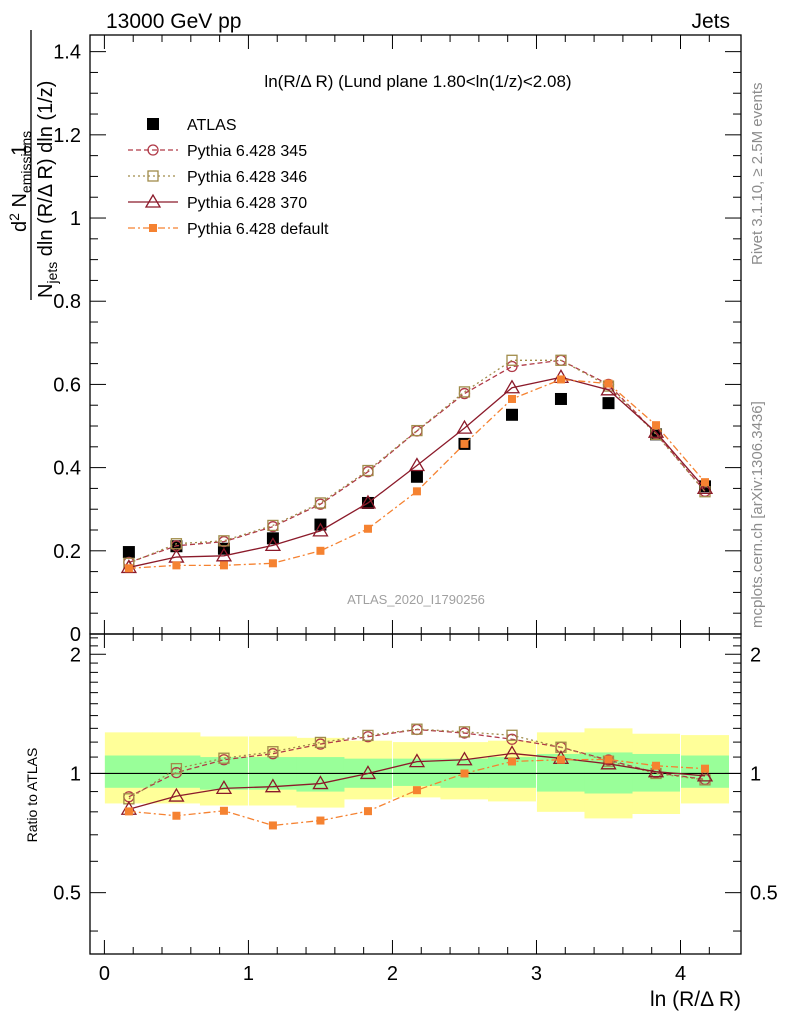 This screenshot has width=786, height=1029. I want to click on ratio-tick-label-right-0: 0.5, so click(764, 894).